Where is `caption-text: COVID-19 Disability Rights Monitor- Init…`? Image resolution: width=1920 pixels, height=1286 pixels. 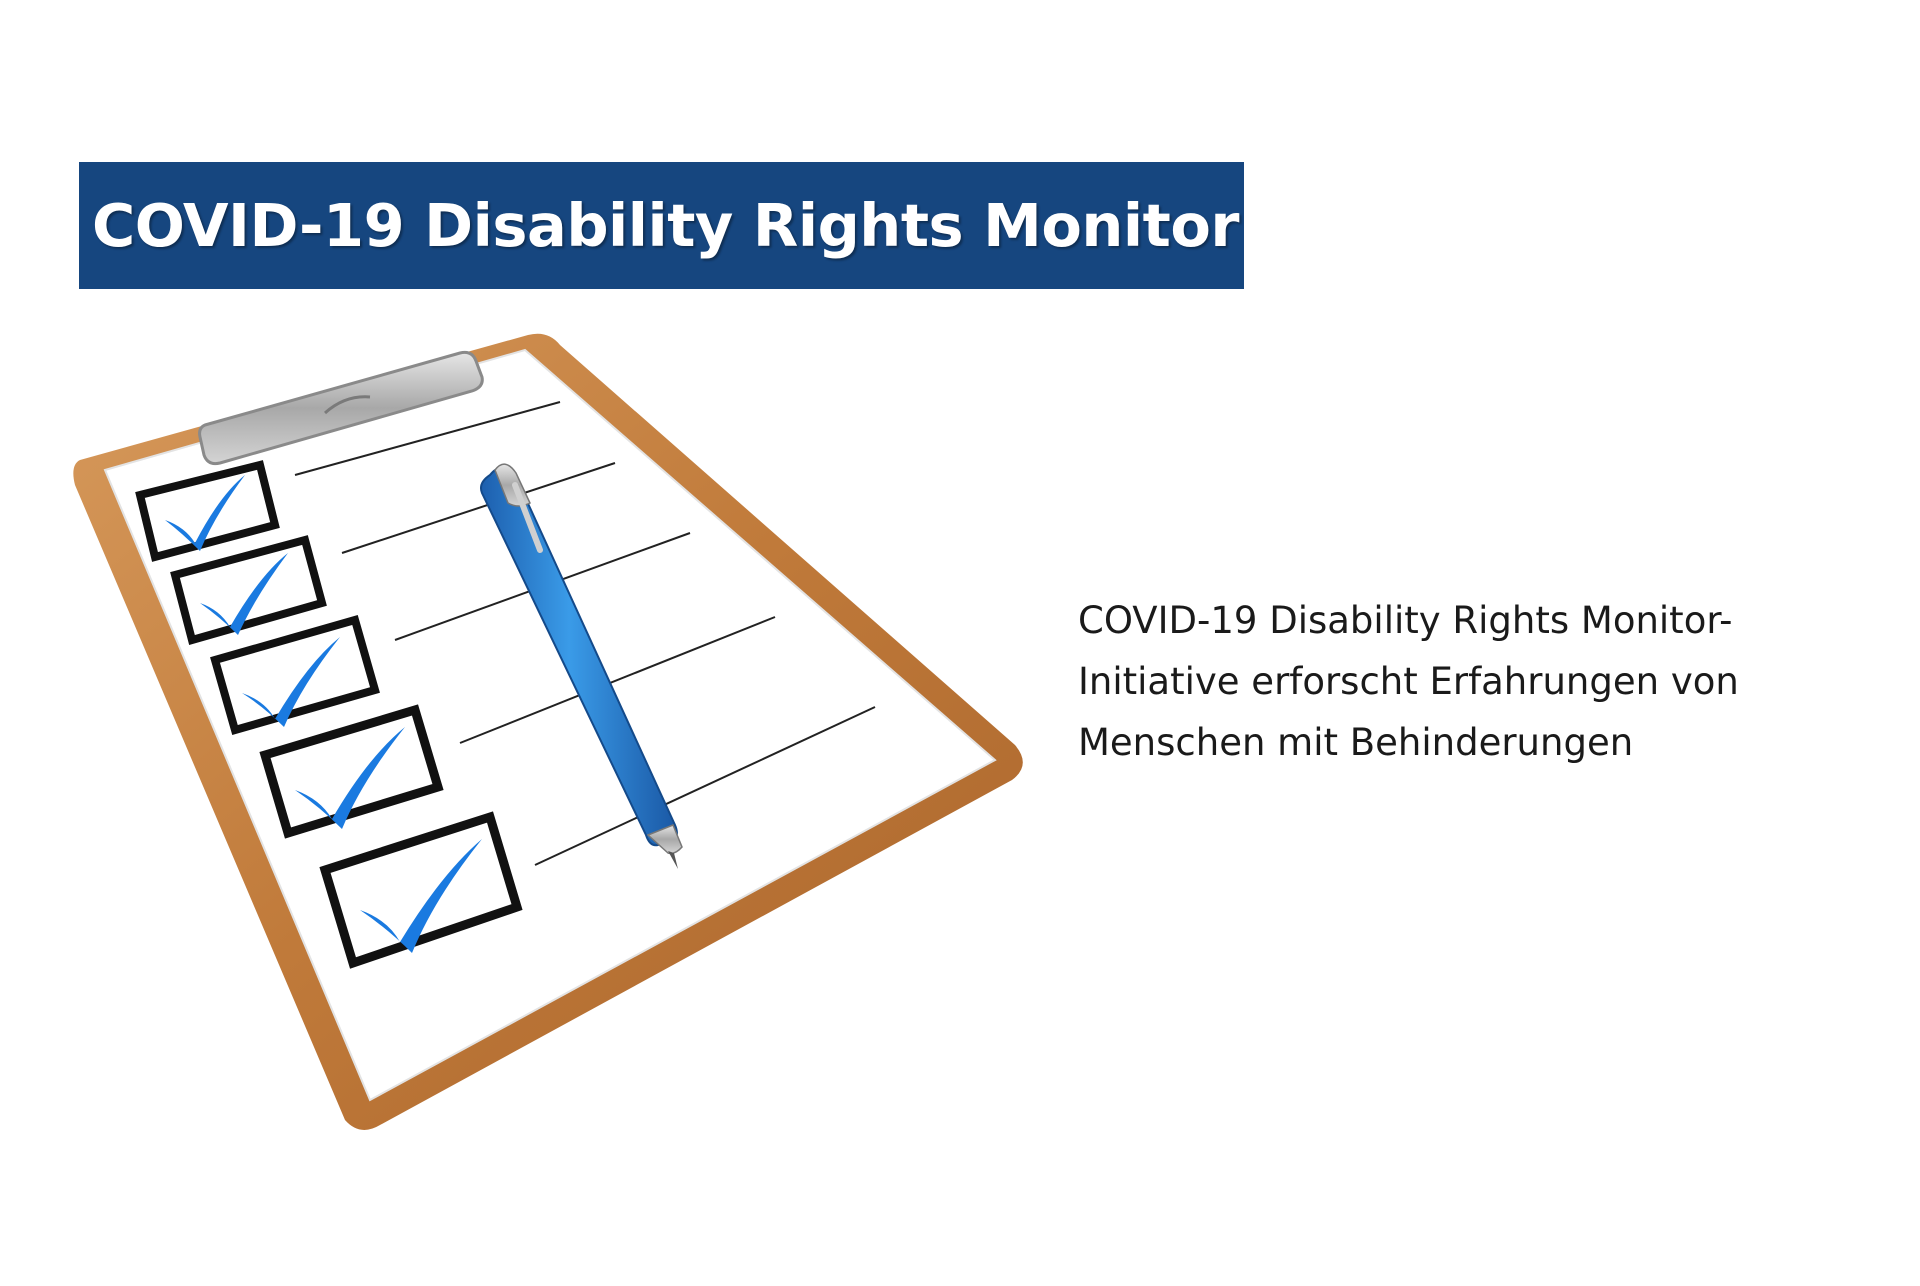 caption-text: COVID-19 Disability Rights Monitor- Init… is located at coordinates (1458, 681).